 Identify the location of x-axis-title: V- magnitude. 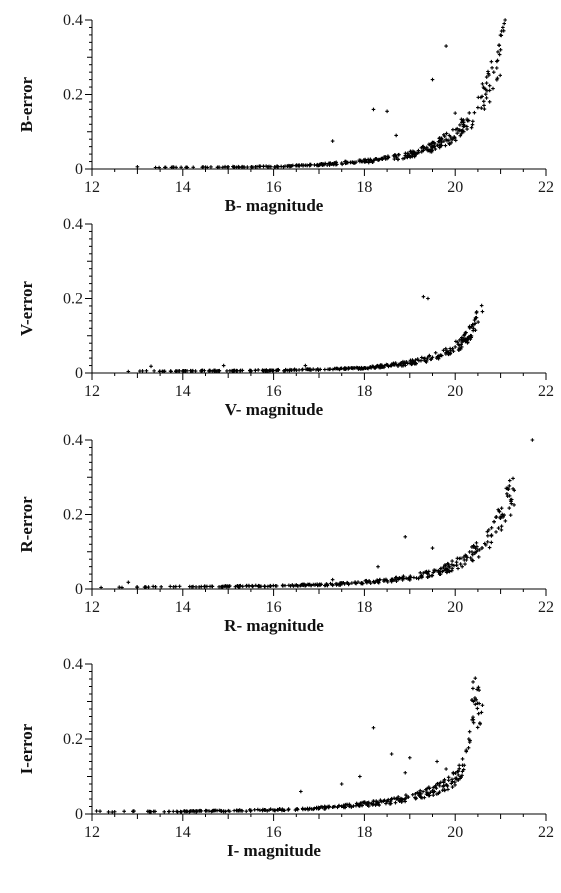
(274, 409).